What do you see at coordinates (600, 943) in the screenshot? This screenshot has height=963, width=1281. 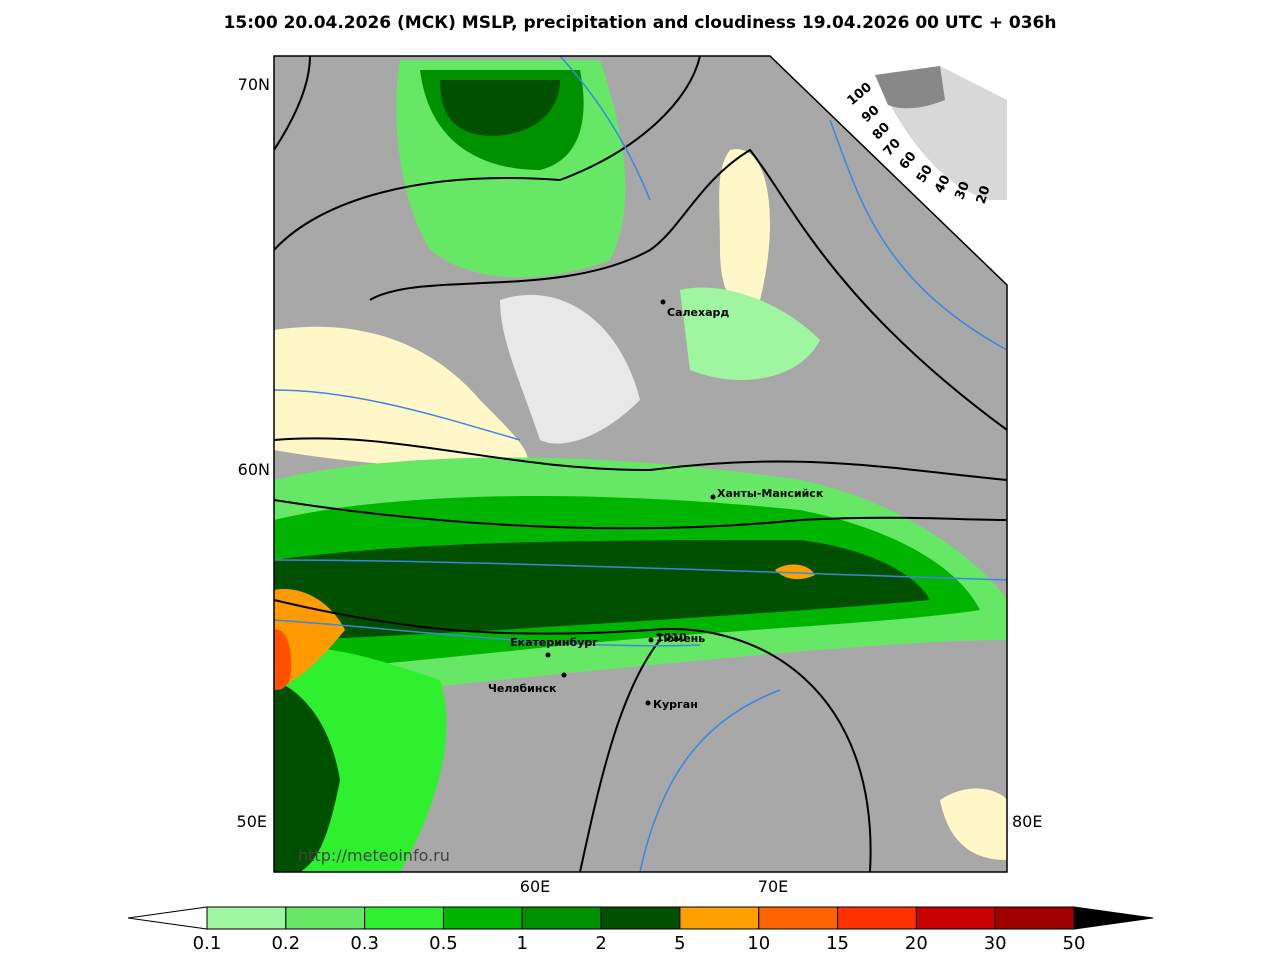 I see `colorbar-label: 2` at bounding box center [600, 943].